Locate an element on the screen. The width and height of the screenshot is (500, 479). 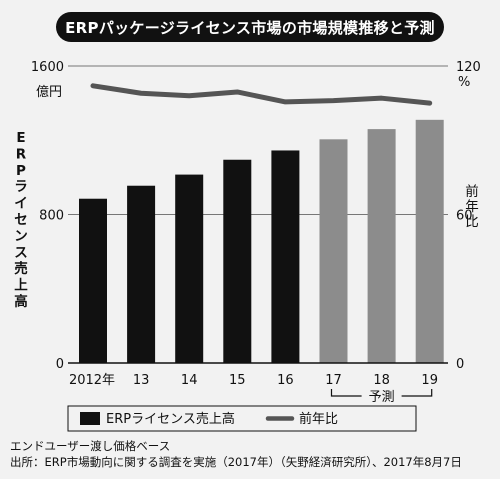
legend-box is located at coordinates (242, 418).